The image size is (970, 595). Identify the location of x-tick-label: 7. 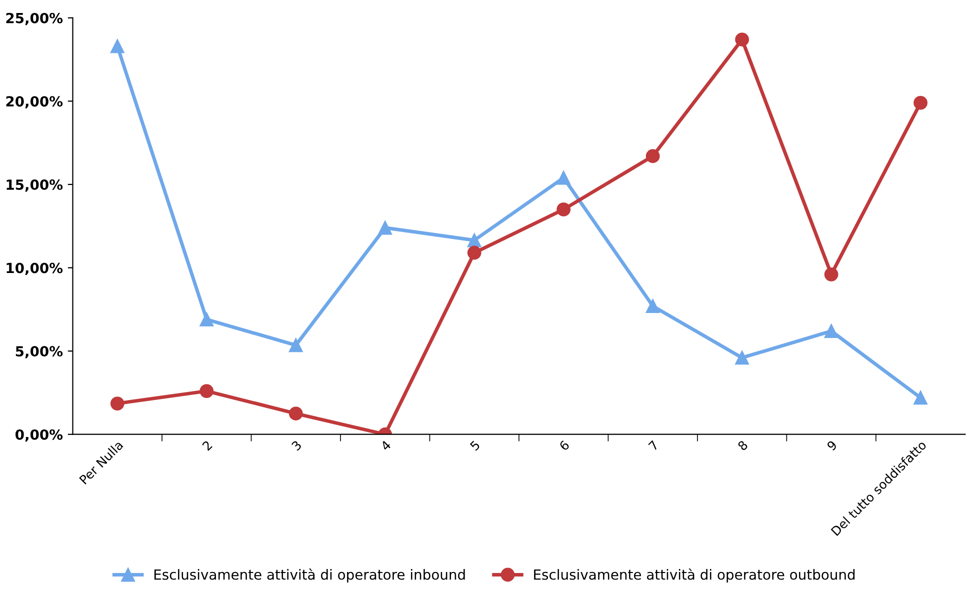
(653, 445).